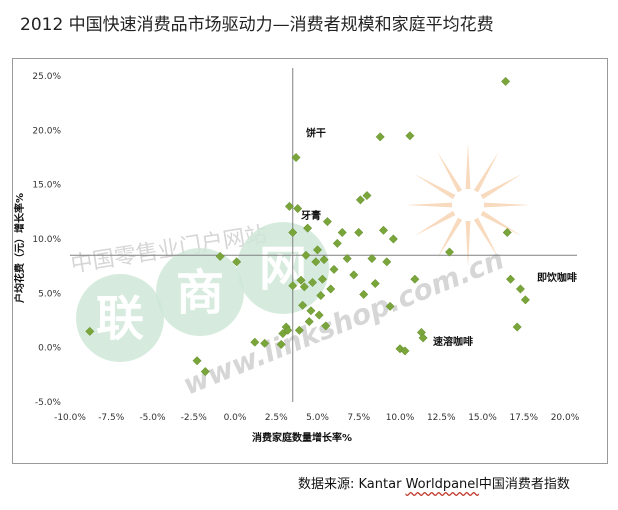  I want to click on x-axis-title: 消费家庭数量增长率%, so click(302, 437).